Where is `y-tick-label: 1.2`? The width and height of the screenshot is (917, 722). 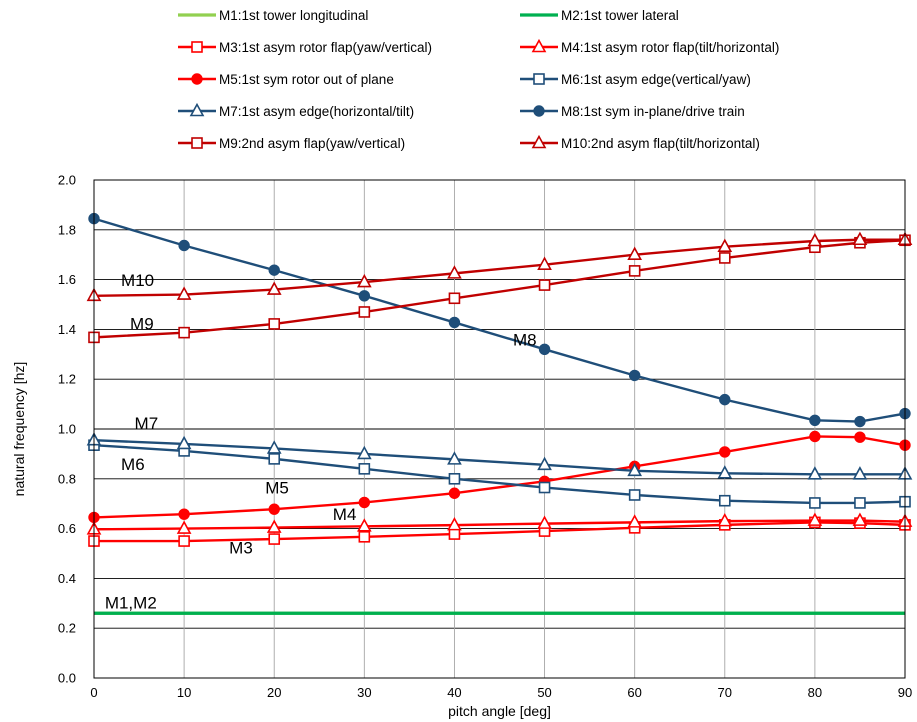
y-tick-label: 1.2 is located at coordinates (67, 379).